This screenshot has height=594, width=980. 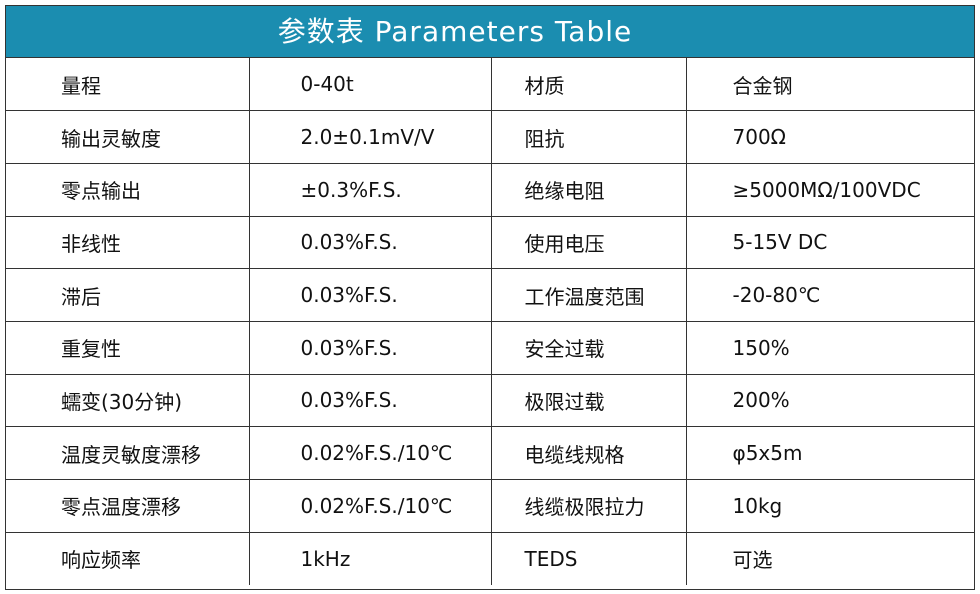 I want to click on param-value: 700Ω, so click(x=829, y=137).